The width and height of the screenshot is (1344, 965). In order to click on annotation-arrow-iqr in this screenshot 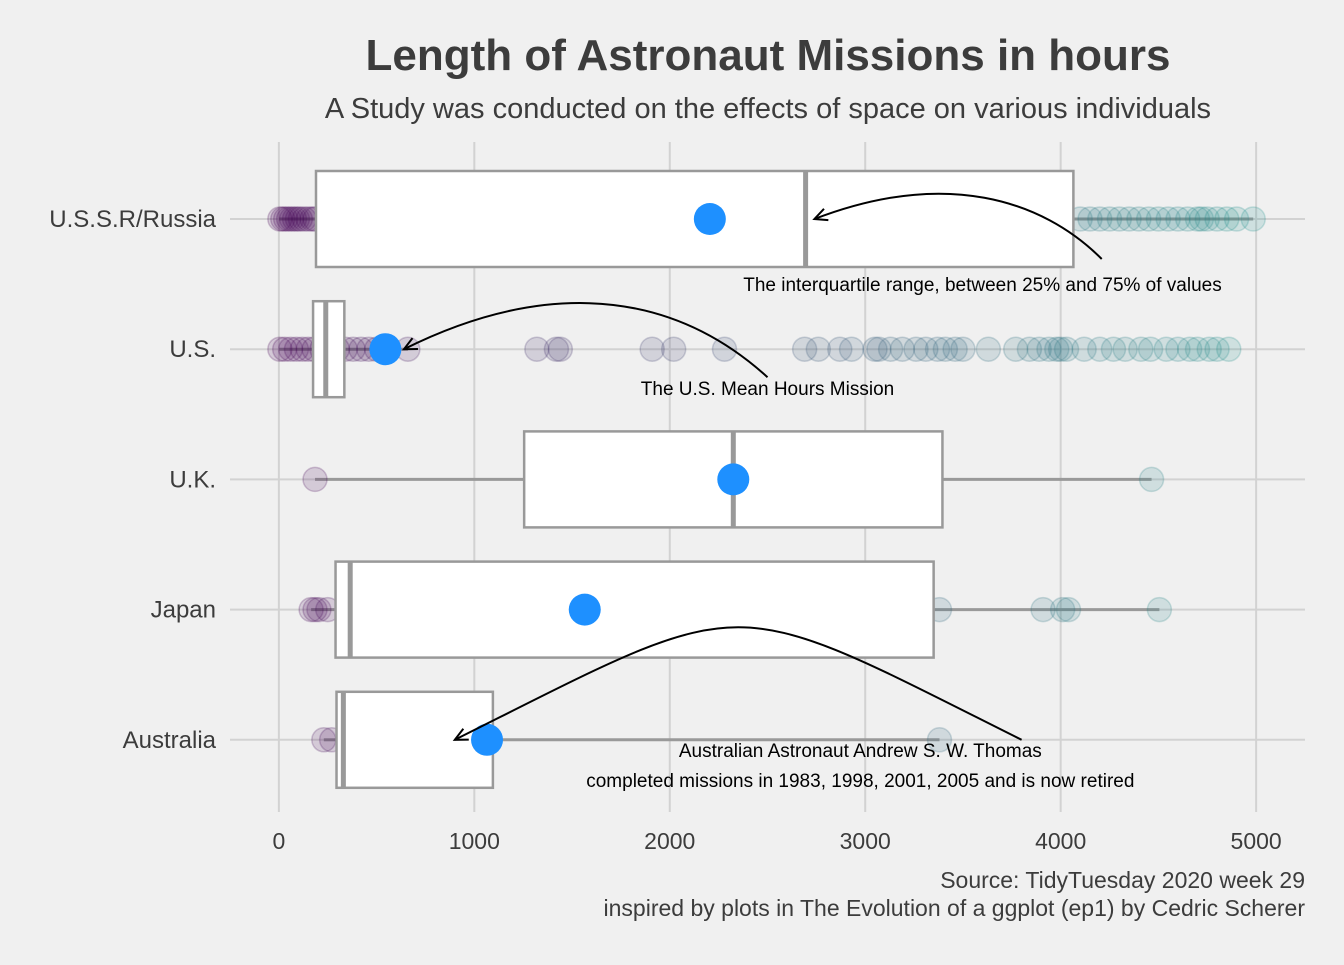, I will do `click(958, 226)`.